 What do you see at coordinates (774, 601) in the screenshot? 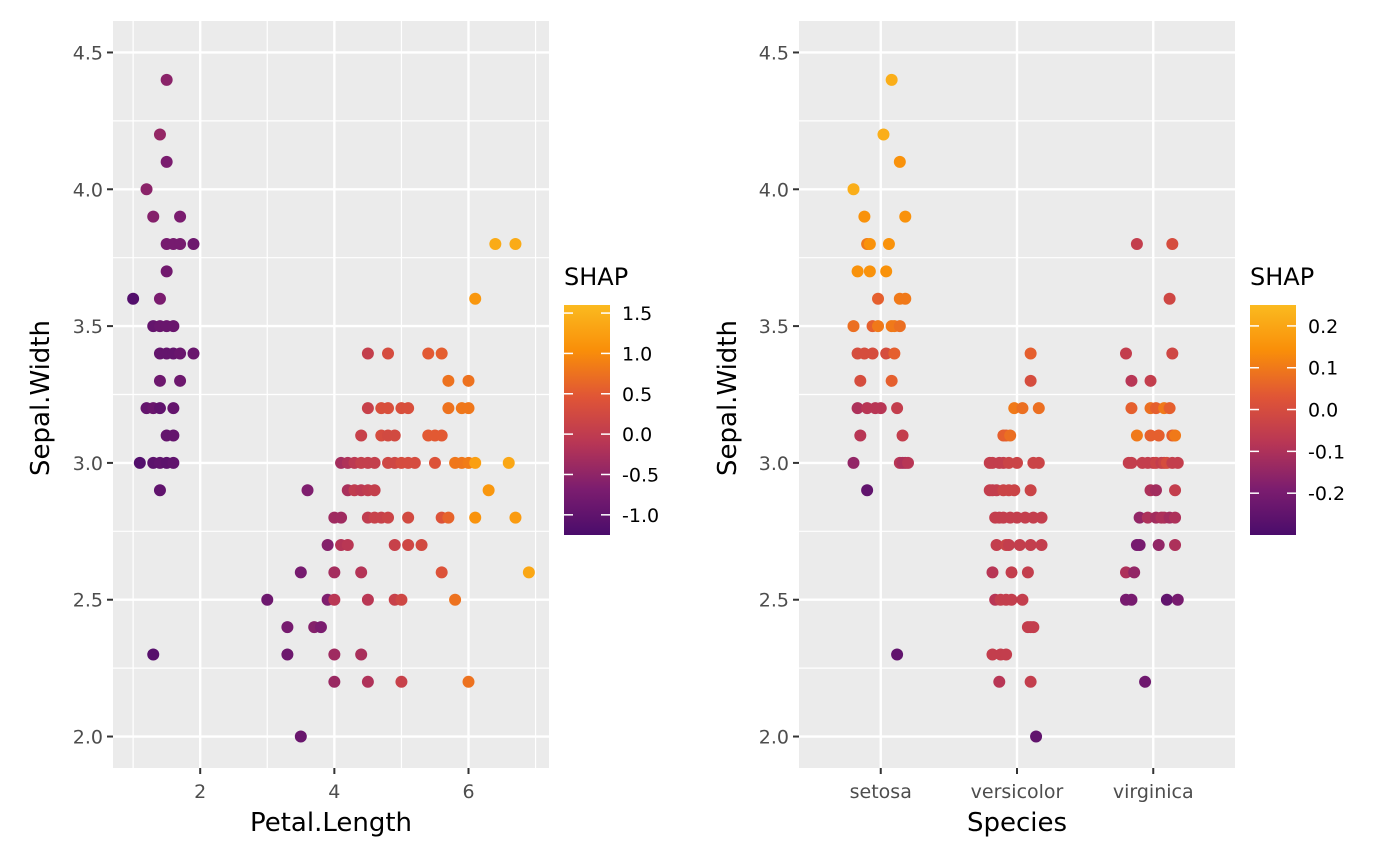
I see `y-tick-label: 2.5` at bounding box center [774, 601].